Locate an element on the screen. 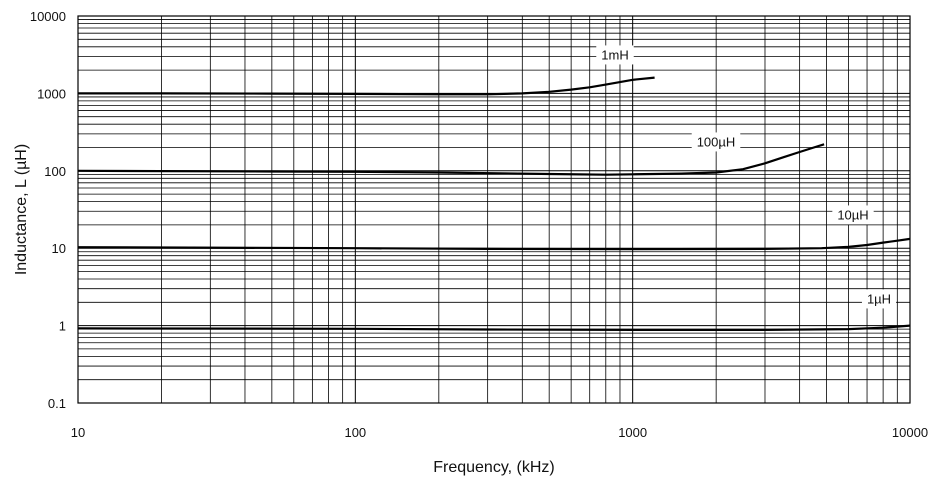 Image resolution: width=933 pixels, height=478 pixels. y-tick-label: 1 is located at coordinates (62, 326).